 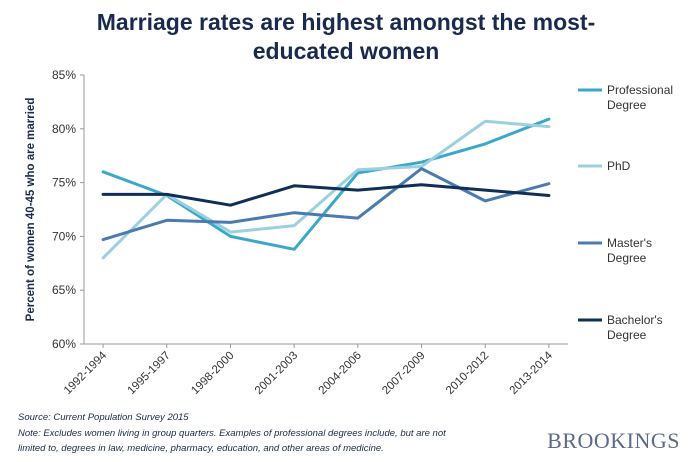 What do you see at coordinates (627, 258) in the screenshot?
I see `legend-label-master-s-degree: Degree` at bounding box center [627, 258].